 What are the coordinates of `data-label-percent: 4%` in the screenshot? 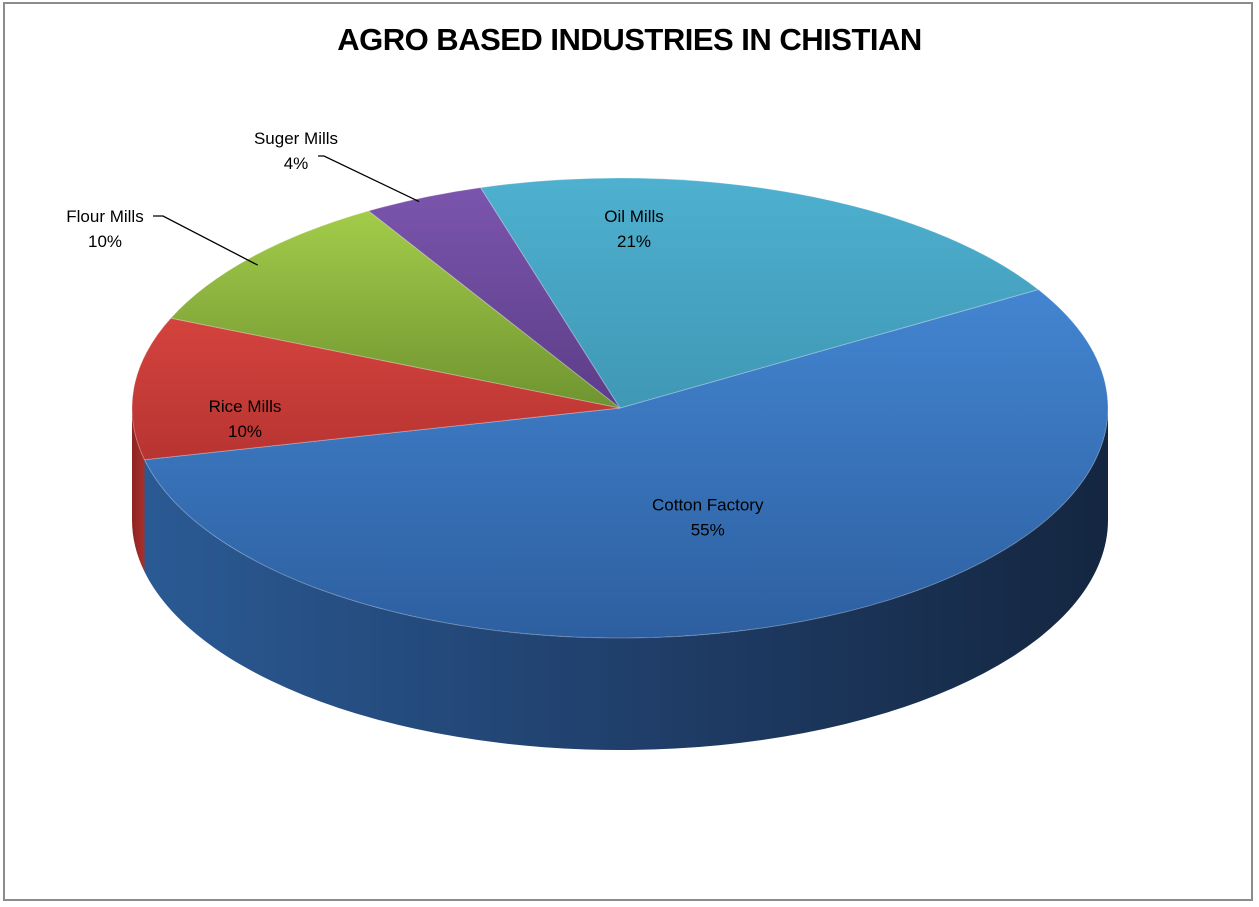 It's located at (296, 163).